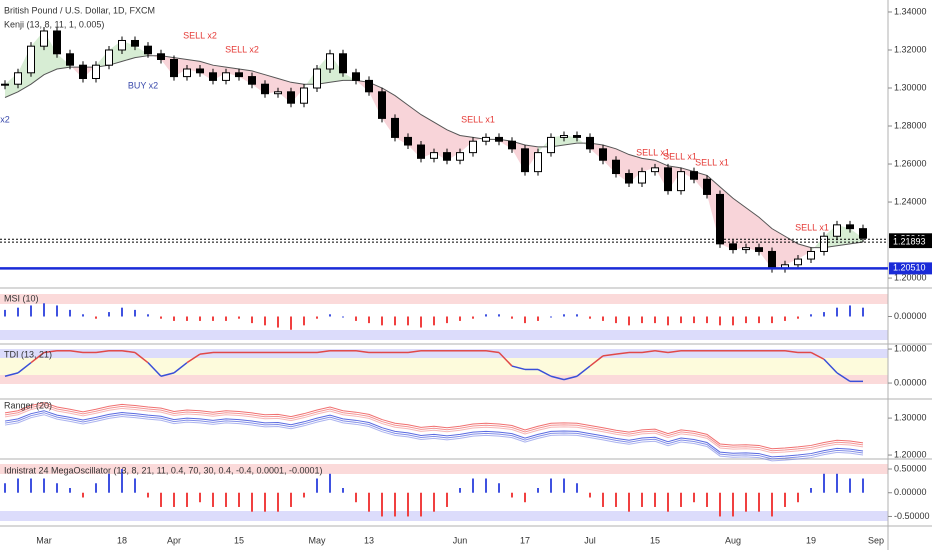 The width and height of the screenshot is (932, 550). Describe the element at coordinates (910, 11) in the screenshot. I see `y-tick-label: 1.34000` at that location.